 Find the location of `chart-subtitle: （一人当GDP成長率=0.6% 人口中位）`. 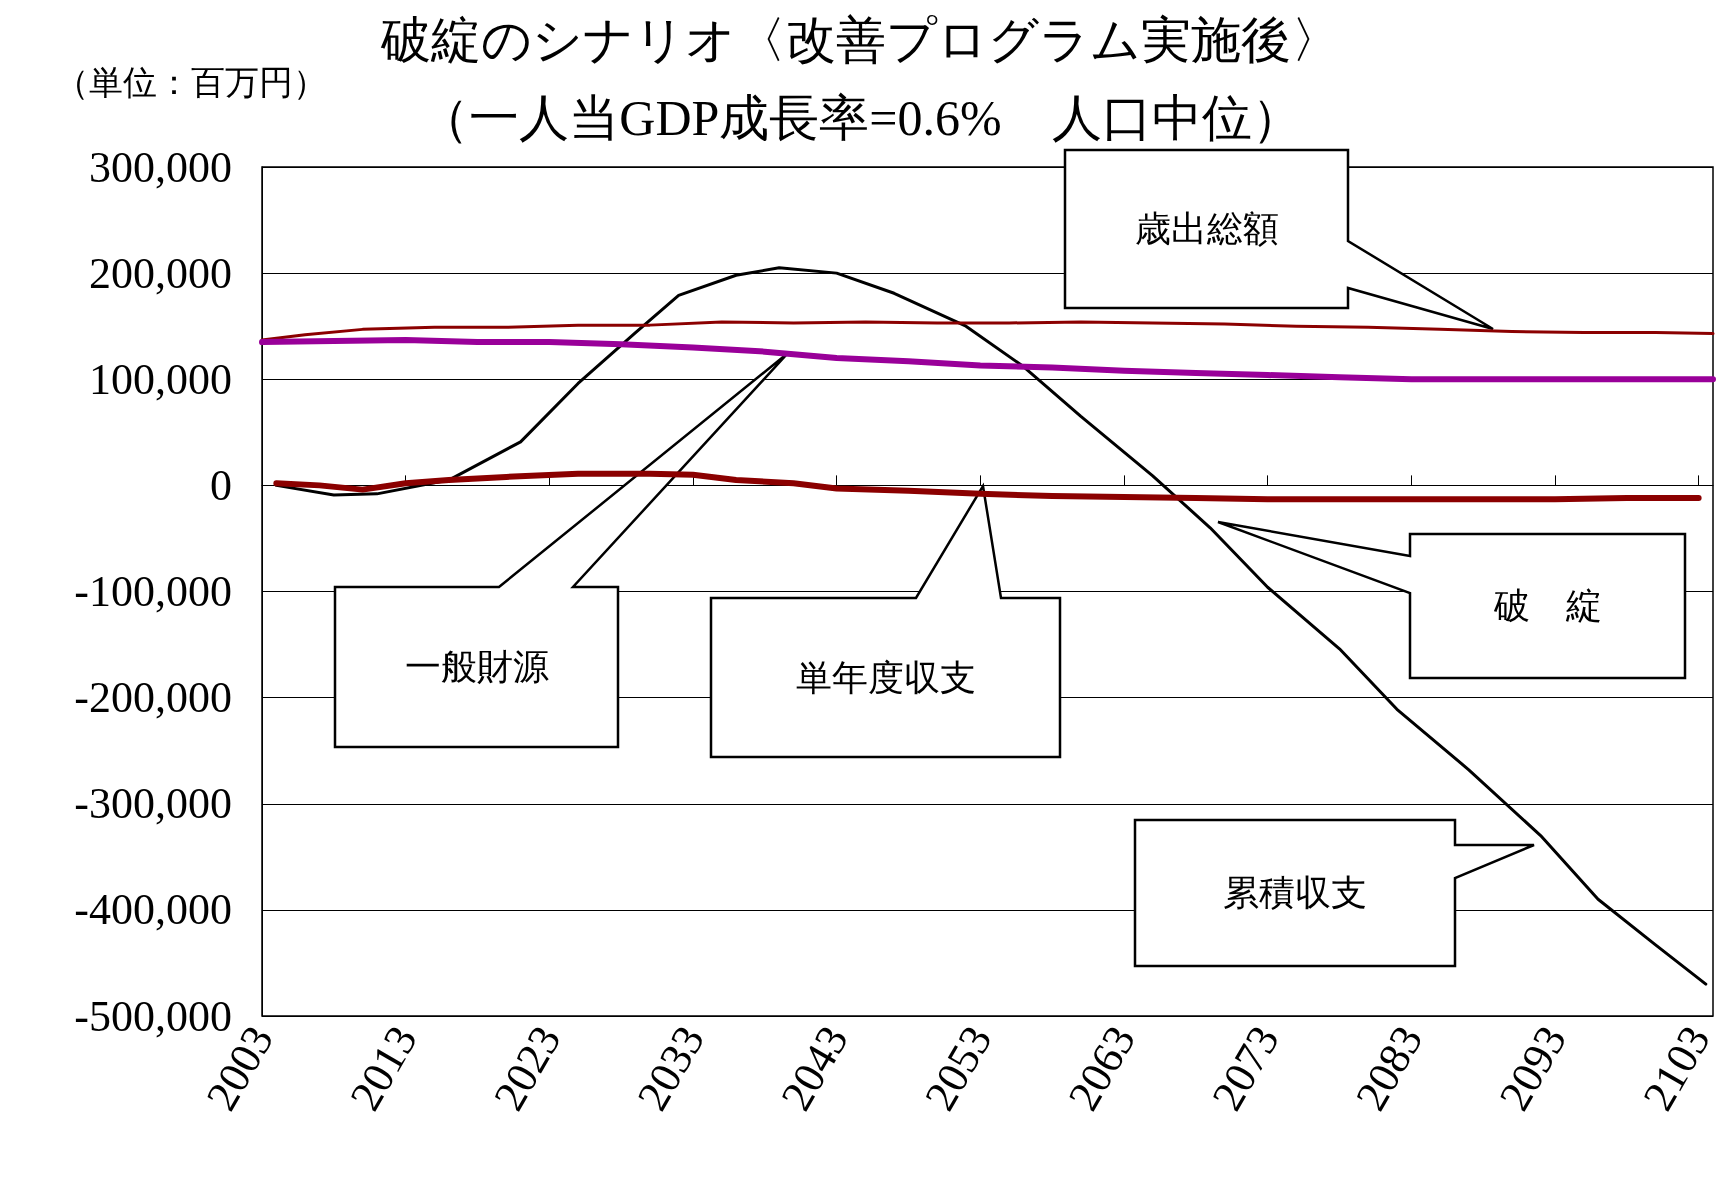

chart-subtitle: （一人当GDP成長率=0.6% 人口中位） is located at coordinates (860, 118).